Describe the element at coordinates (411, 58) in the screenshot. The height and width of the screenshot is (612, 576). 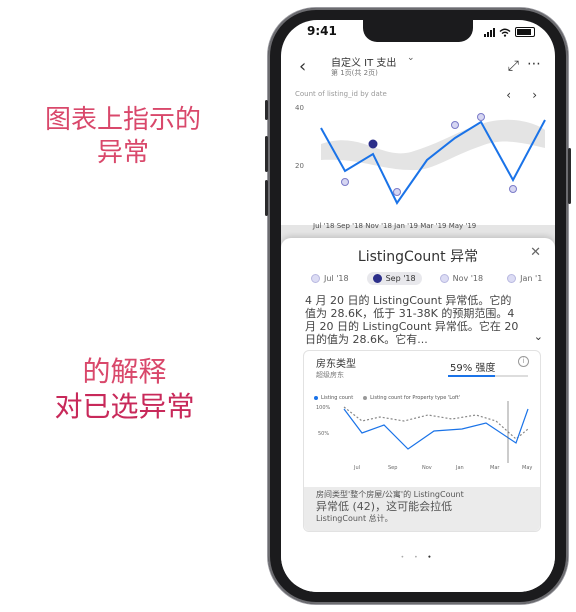
I see `title-dropdown-chevron-icon: ⌄` at that location.